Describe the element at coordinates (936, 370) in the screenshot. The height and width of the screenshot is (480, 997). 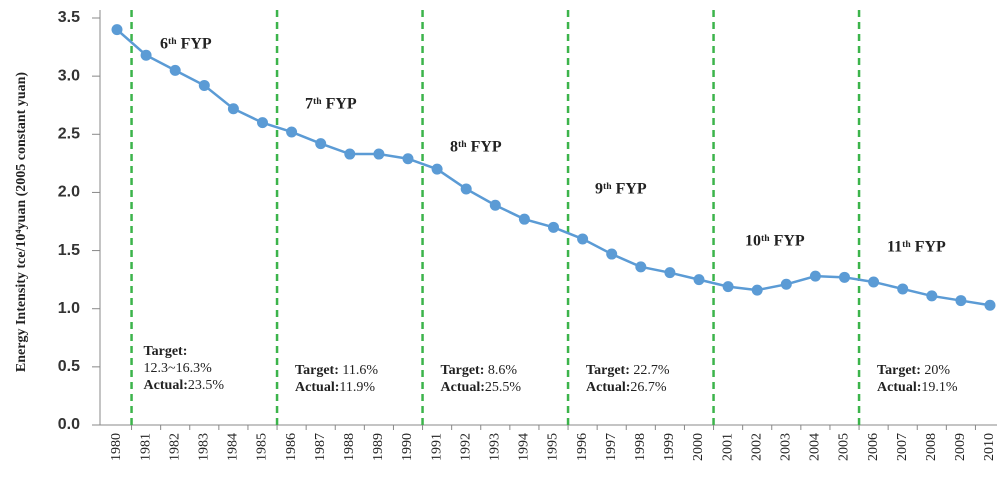
I see `note-text: 20%` at that location.